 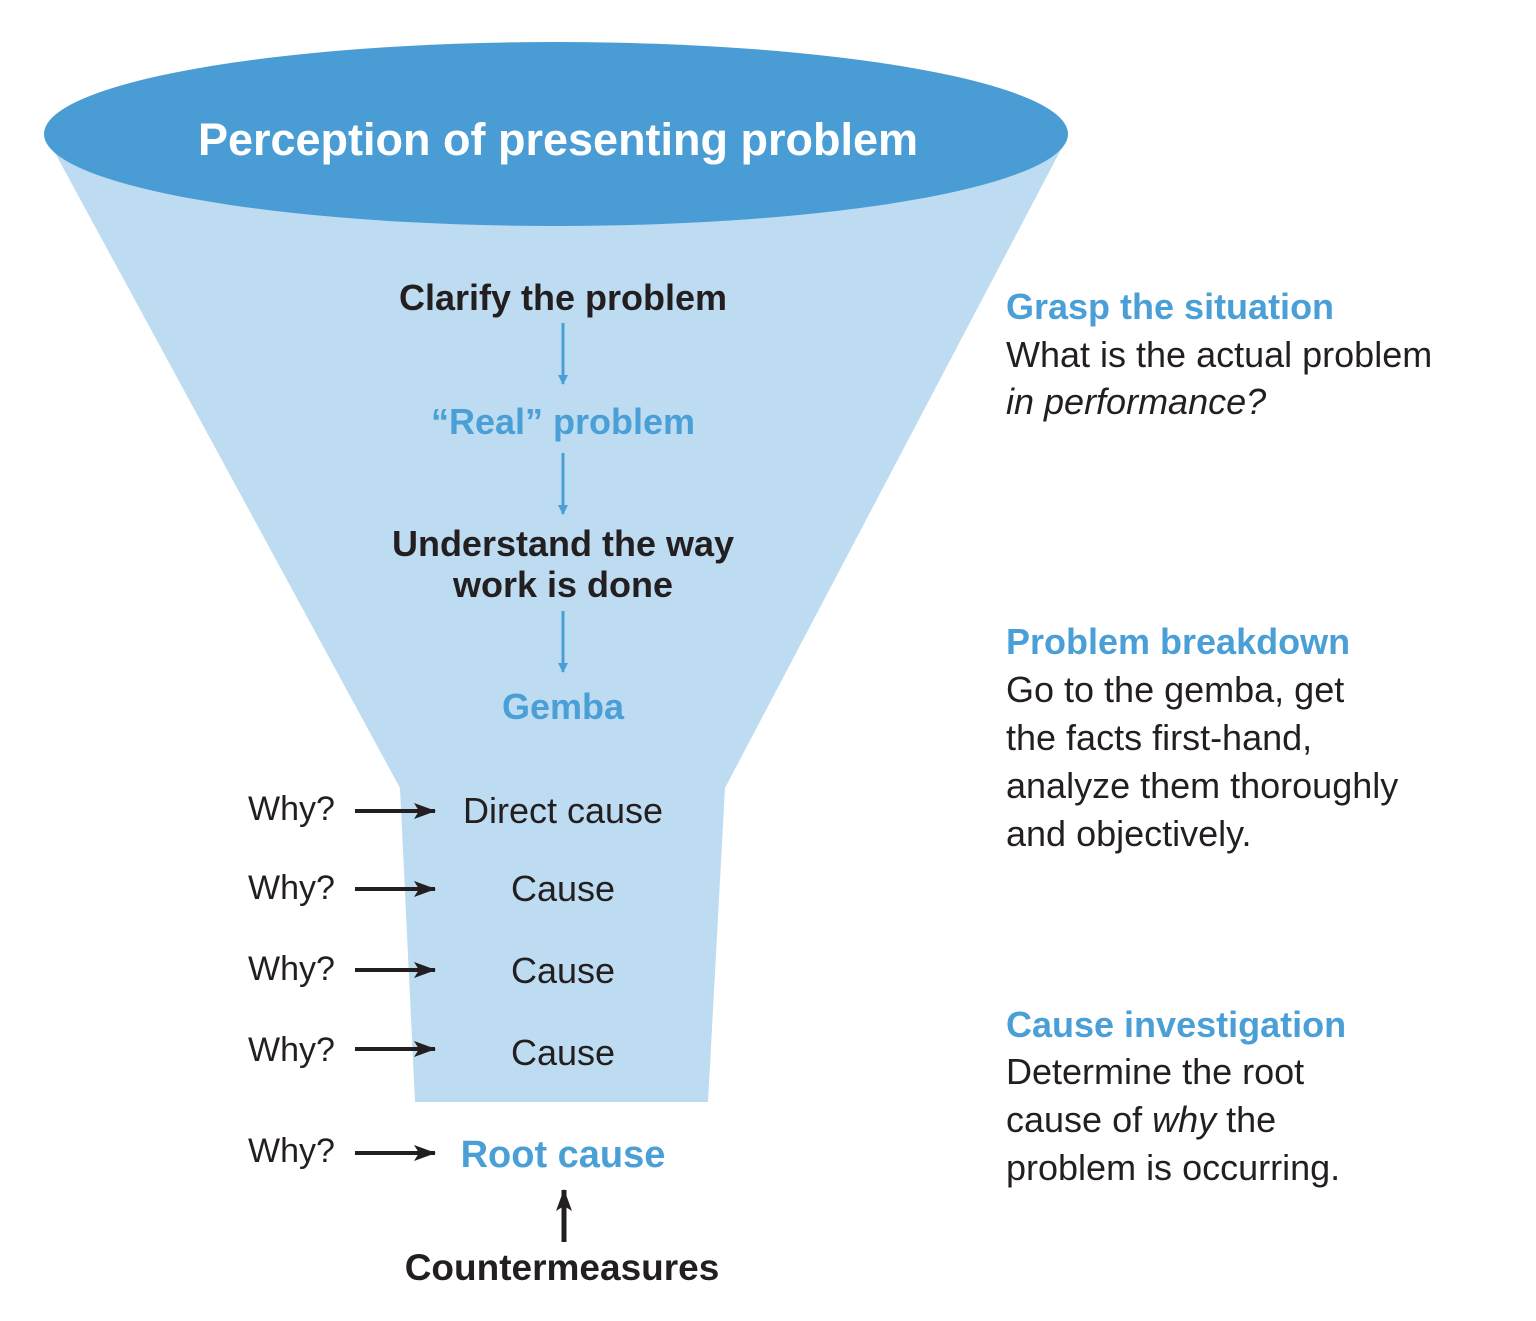 What do you see at coordinates (1141, 1119) in the screenshot?
I see `section-text: cause of why the` at bounding box center [1141, 1119].